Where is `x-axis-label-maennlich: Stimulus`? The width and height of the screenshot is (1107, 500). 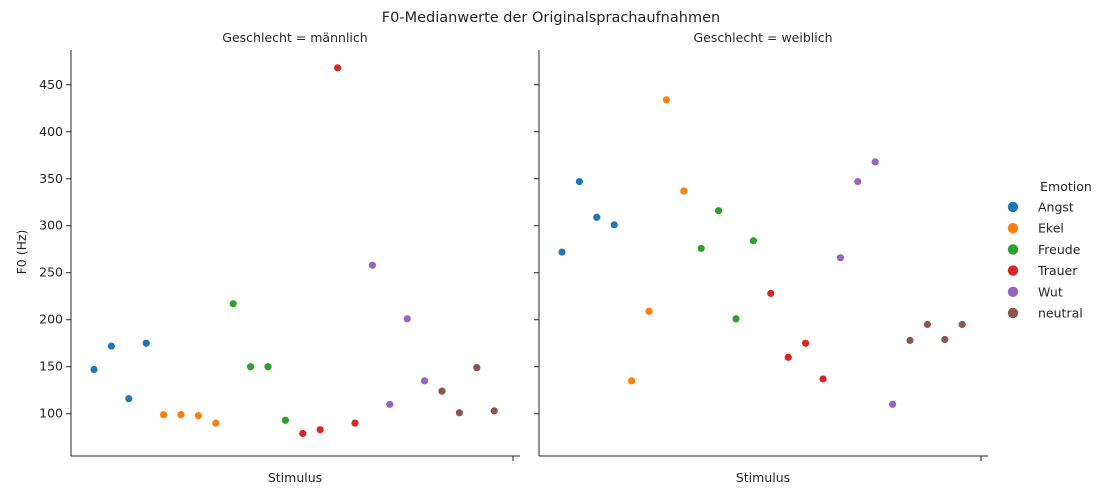
x-axis-label-maennlich: Stimulus is located at coordinates (295, 477).